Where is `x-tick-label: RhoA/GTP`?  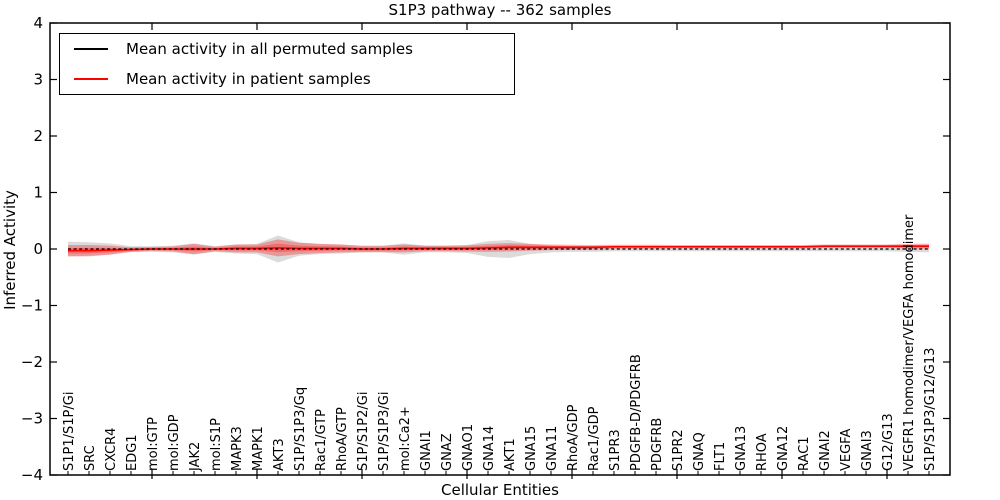
x-tick-label: RhoA/GTP is located at coordinates (342, 439).